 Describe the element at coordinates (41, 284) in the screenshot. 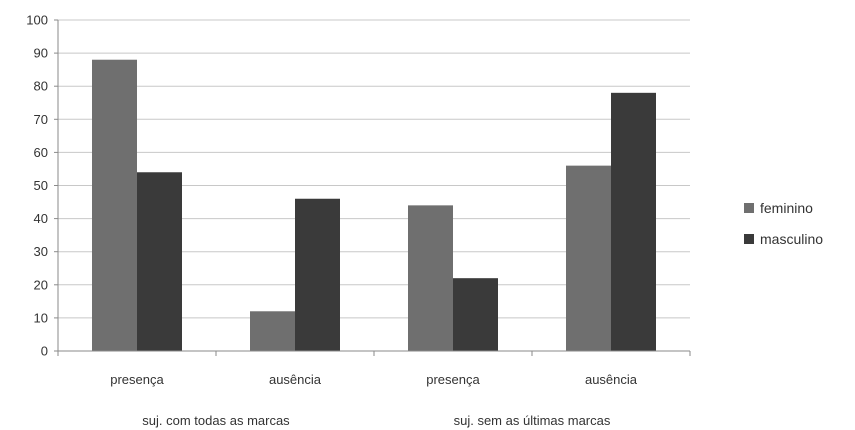

I see `y-tick-label-20: 20` at that location.